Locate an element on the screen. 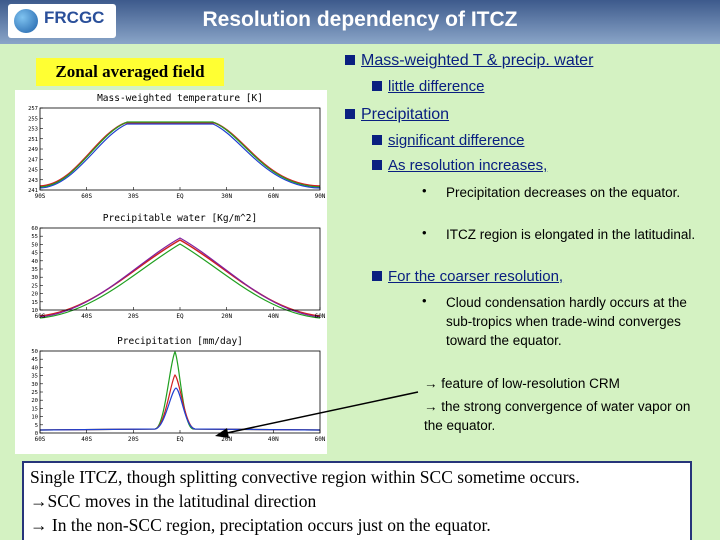  y-tick-label: 251 is located at coordinates (33, 140).